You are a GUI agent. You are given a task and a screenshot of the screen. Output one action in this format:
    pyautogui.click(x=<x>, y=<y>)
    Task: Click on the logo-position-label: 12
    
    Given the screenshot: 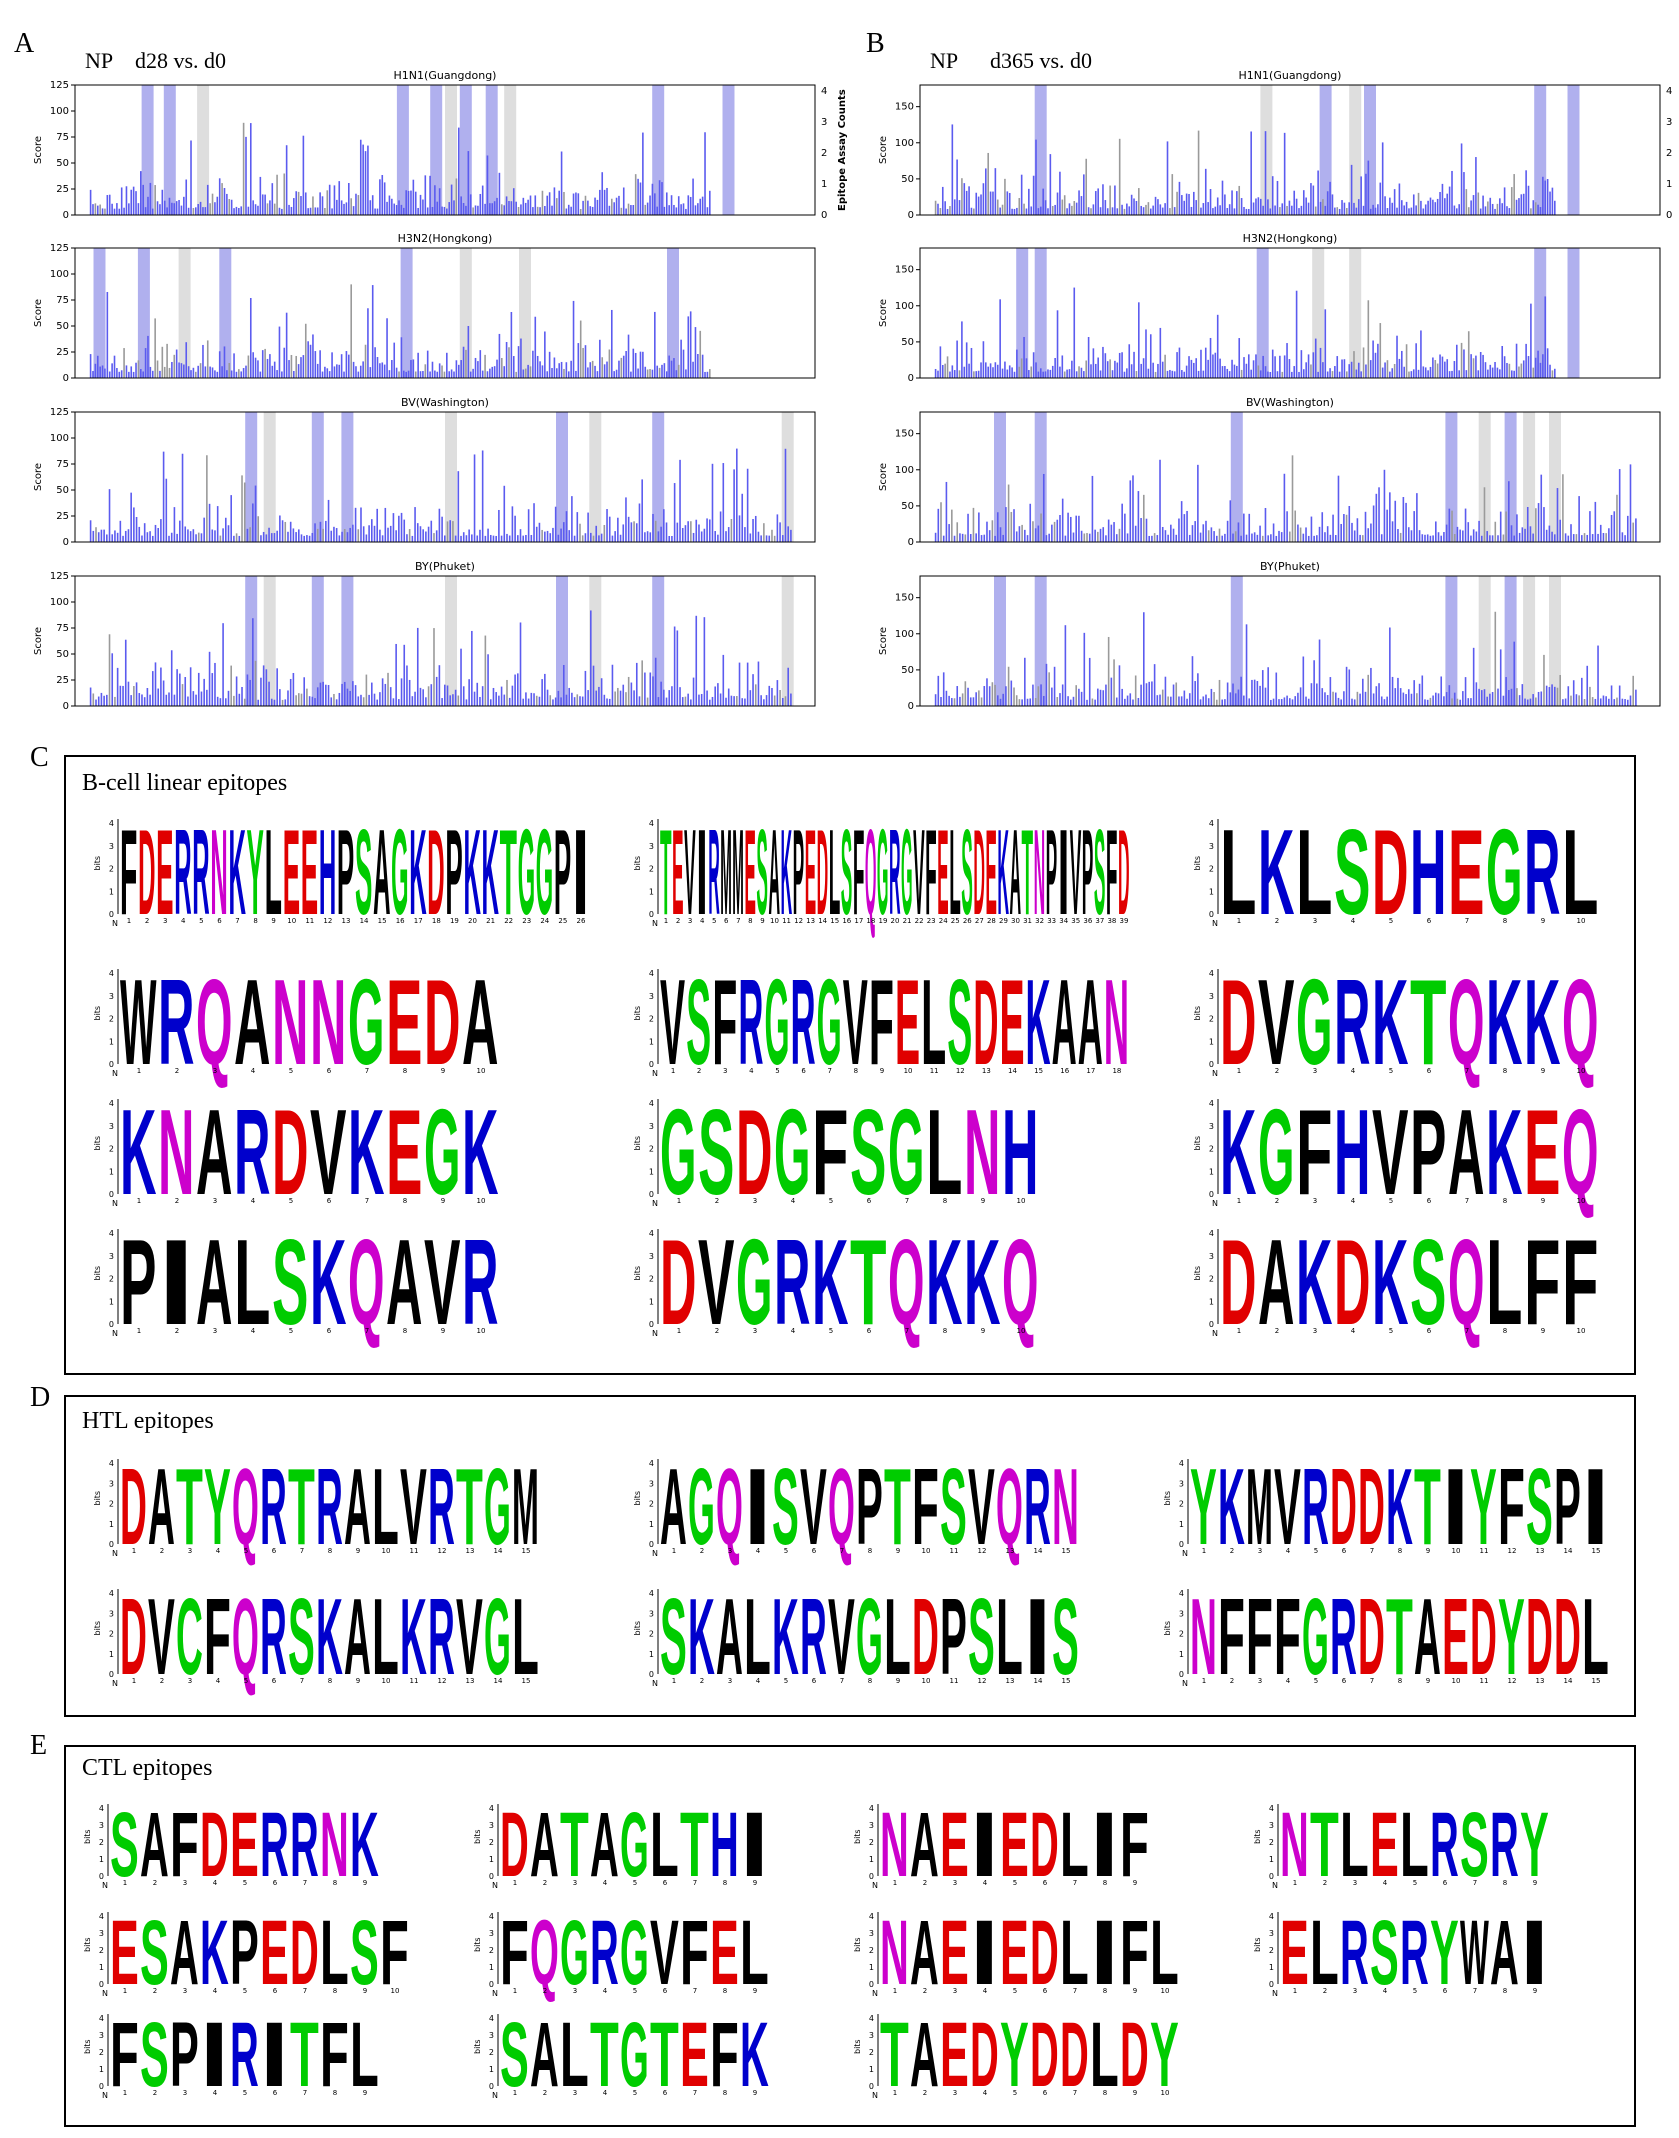 What is the action you would take?
    pyautogui.click(x=982, y=1681)
    